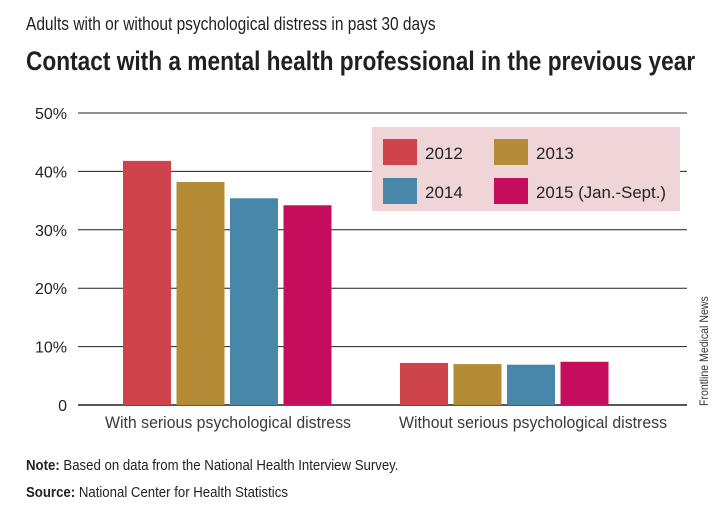 The image size is (720, 528). Describe the element at coordinates (51, 289) in the screenshot. I see `y-tick-label: 20%` at that location.